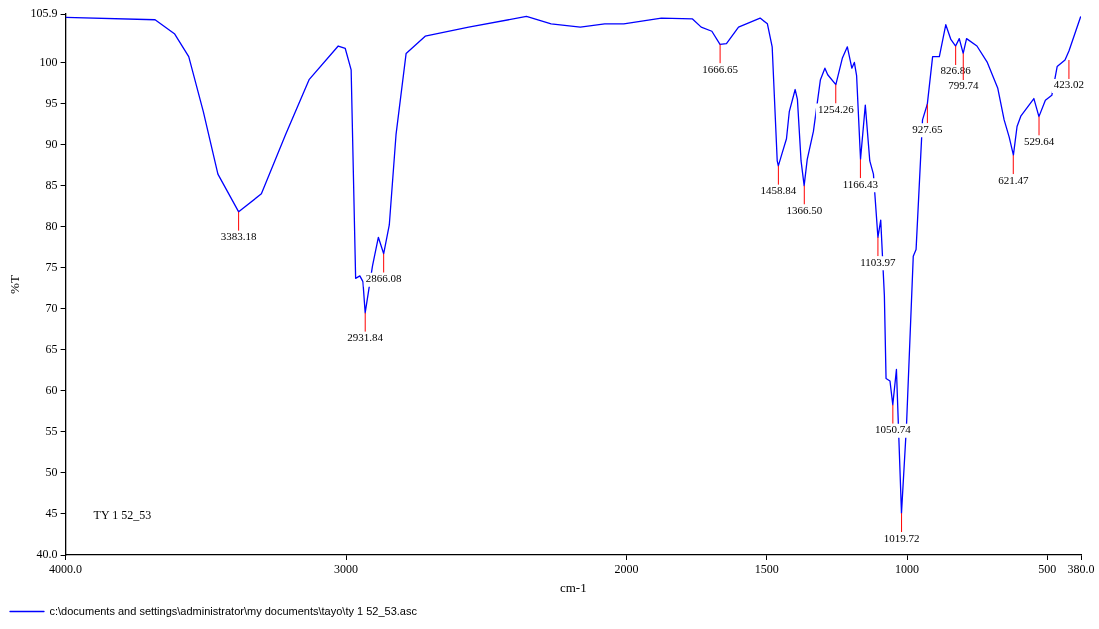 This screenshot has height=629, width=1099. I want to click on annotation: 1458.84, so click(778, 190).